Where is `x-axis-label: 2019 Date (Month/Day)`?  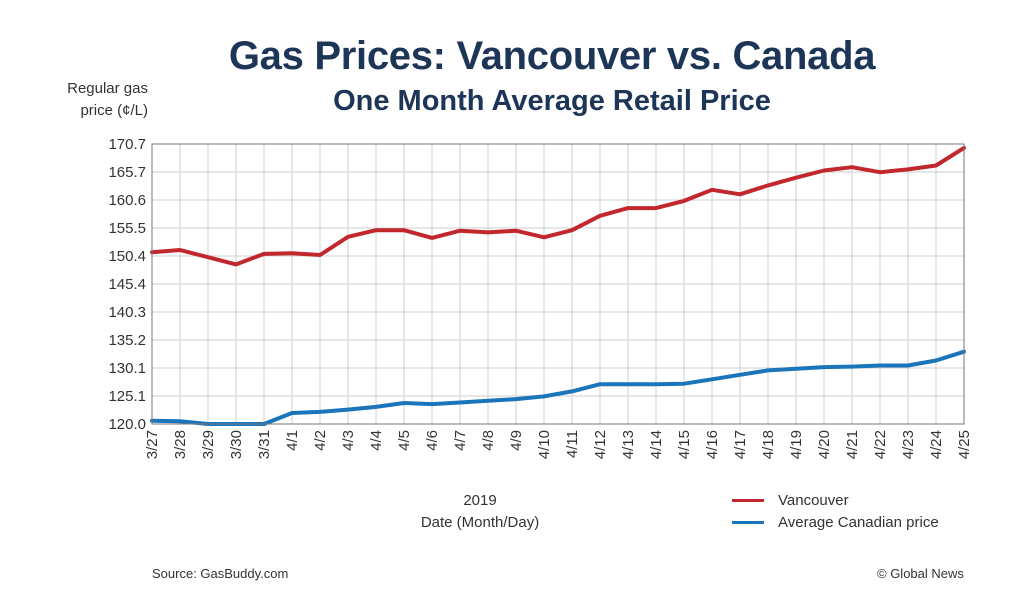
x-axis-label: 2019 Date (Month/Day) is located at coordinates (480, 512).